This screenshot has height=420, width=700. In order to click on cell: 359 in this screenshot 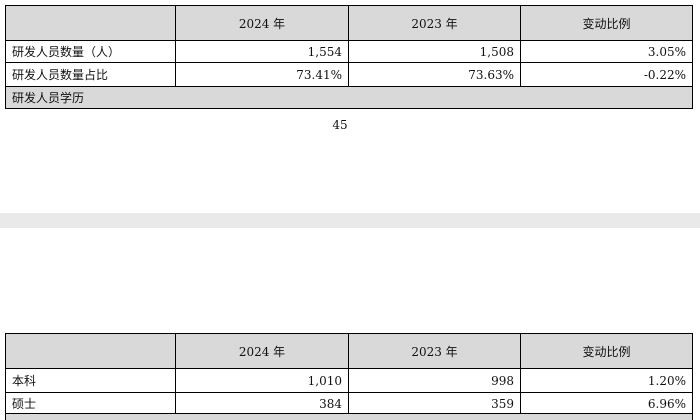, I will do `click(434, 403)`.